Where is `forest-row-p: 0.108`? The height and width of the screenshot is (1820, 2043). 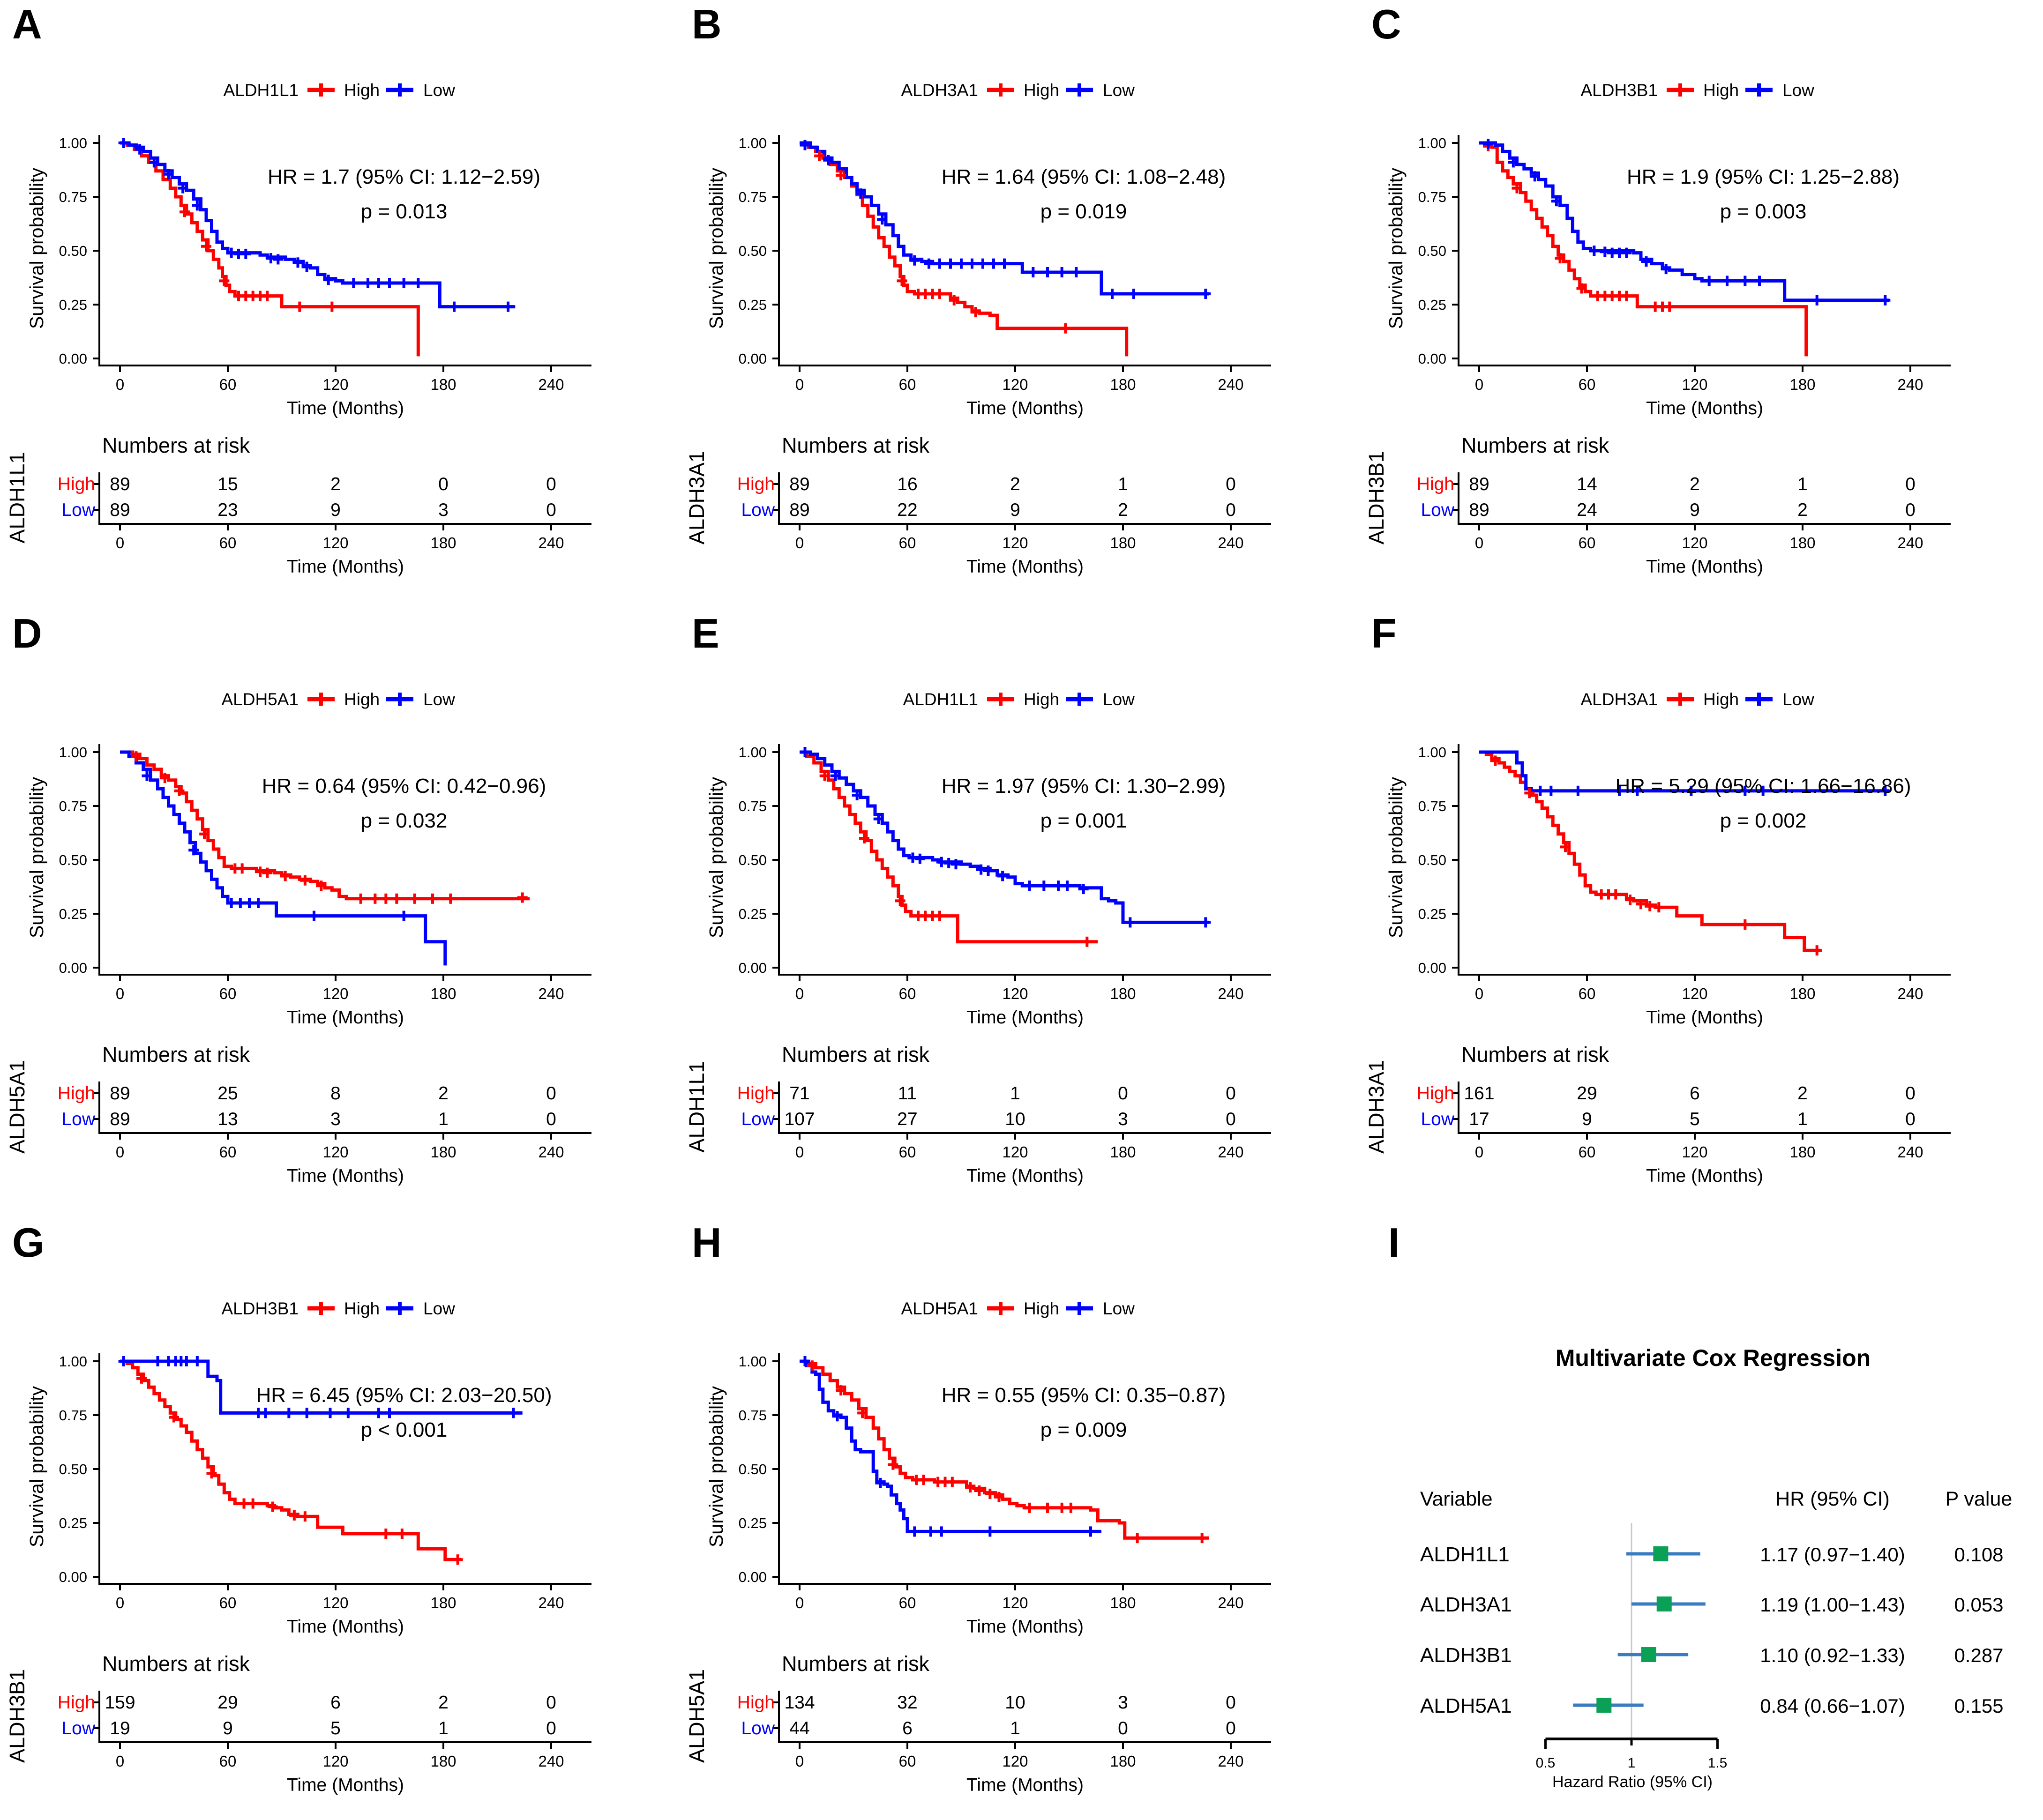
forest-row-p: 0.108 is located at coordinates (1978, 1555).